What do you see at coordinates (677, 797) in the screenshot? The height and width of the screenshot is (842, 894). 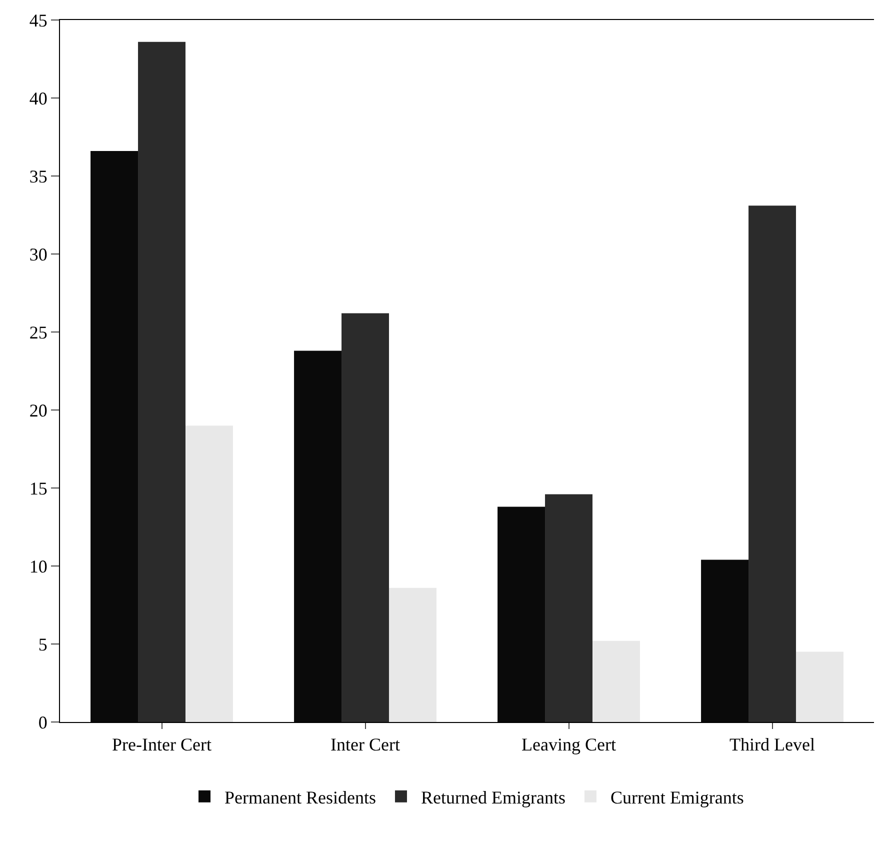 I see `legend-label: Current Emigrants` at bounding box center [677, 797].